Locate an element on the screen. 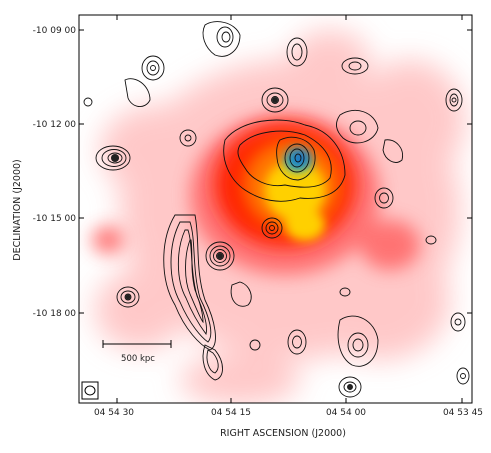  y-tick-label: -10 09 00 is located at coordinates (55, 31).